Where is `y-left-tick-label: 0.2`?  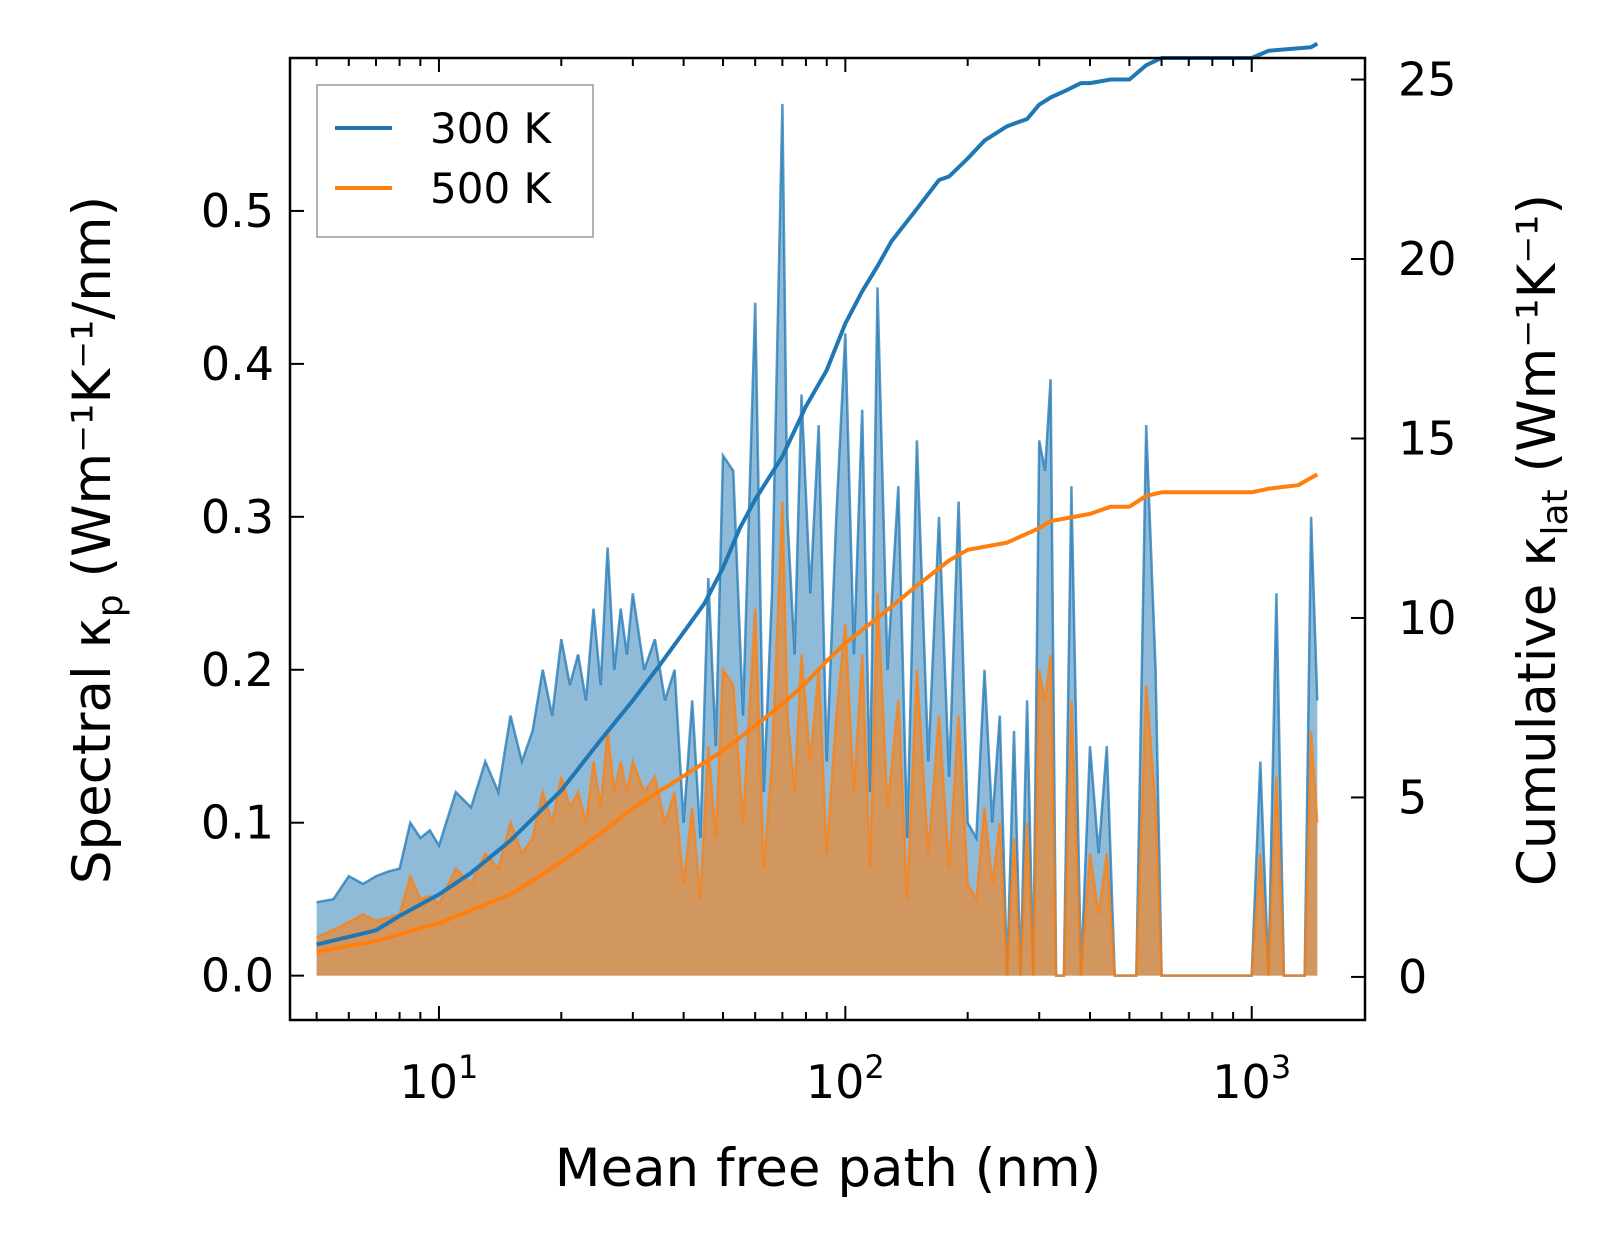
y-left-tick-label: 0.2 is located at coordinates (237, 670).